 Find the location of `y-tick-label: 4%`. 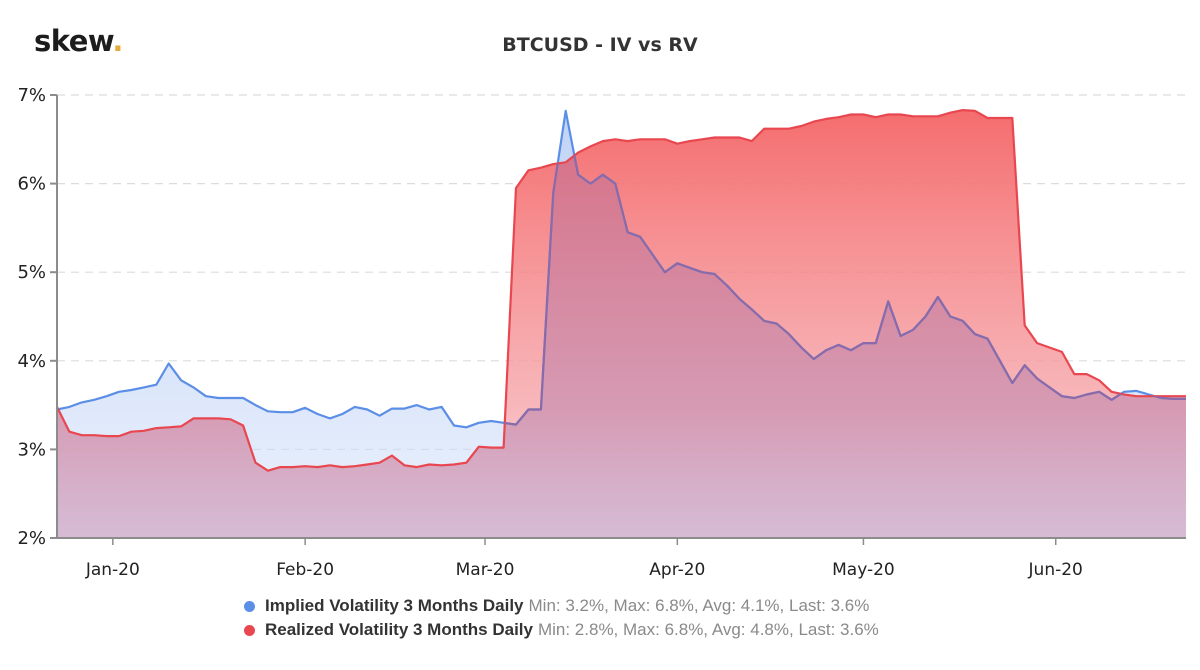

y-tick-label: 4% is located at coordinates (31, 361).